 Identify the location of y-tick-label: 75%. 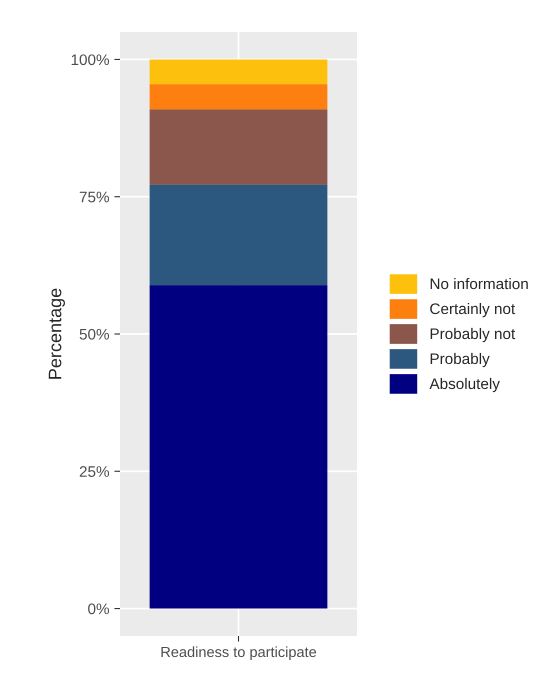
(95, 197).